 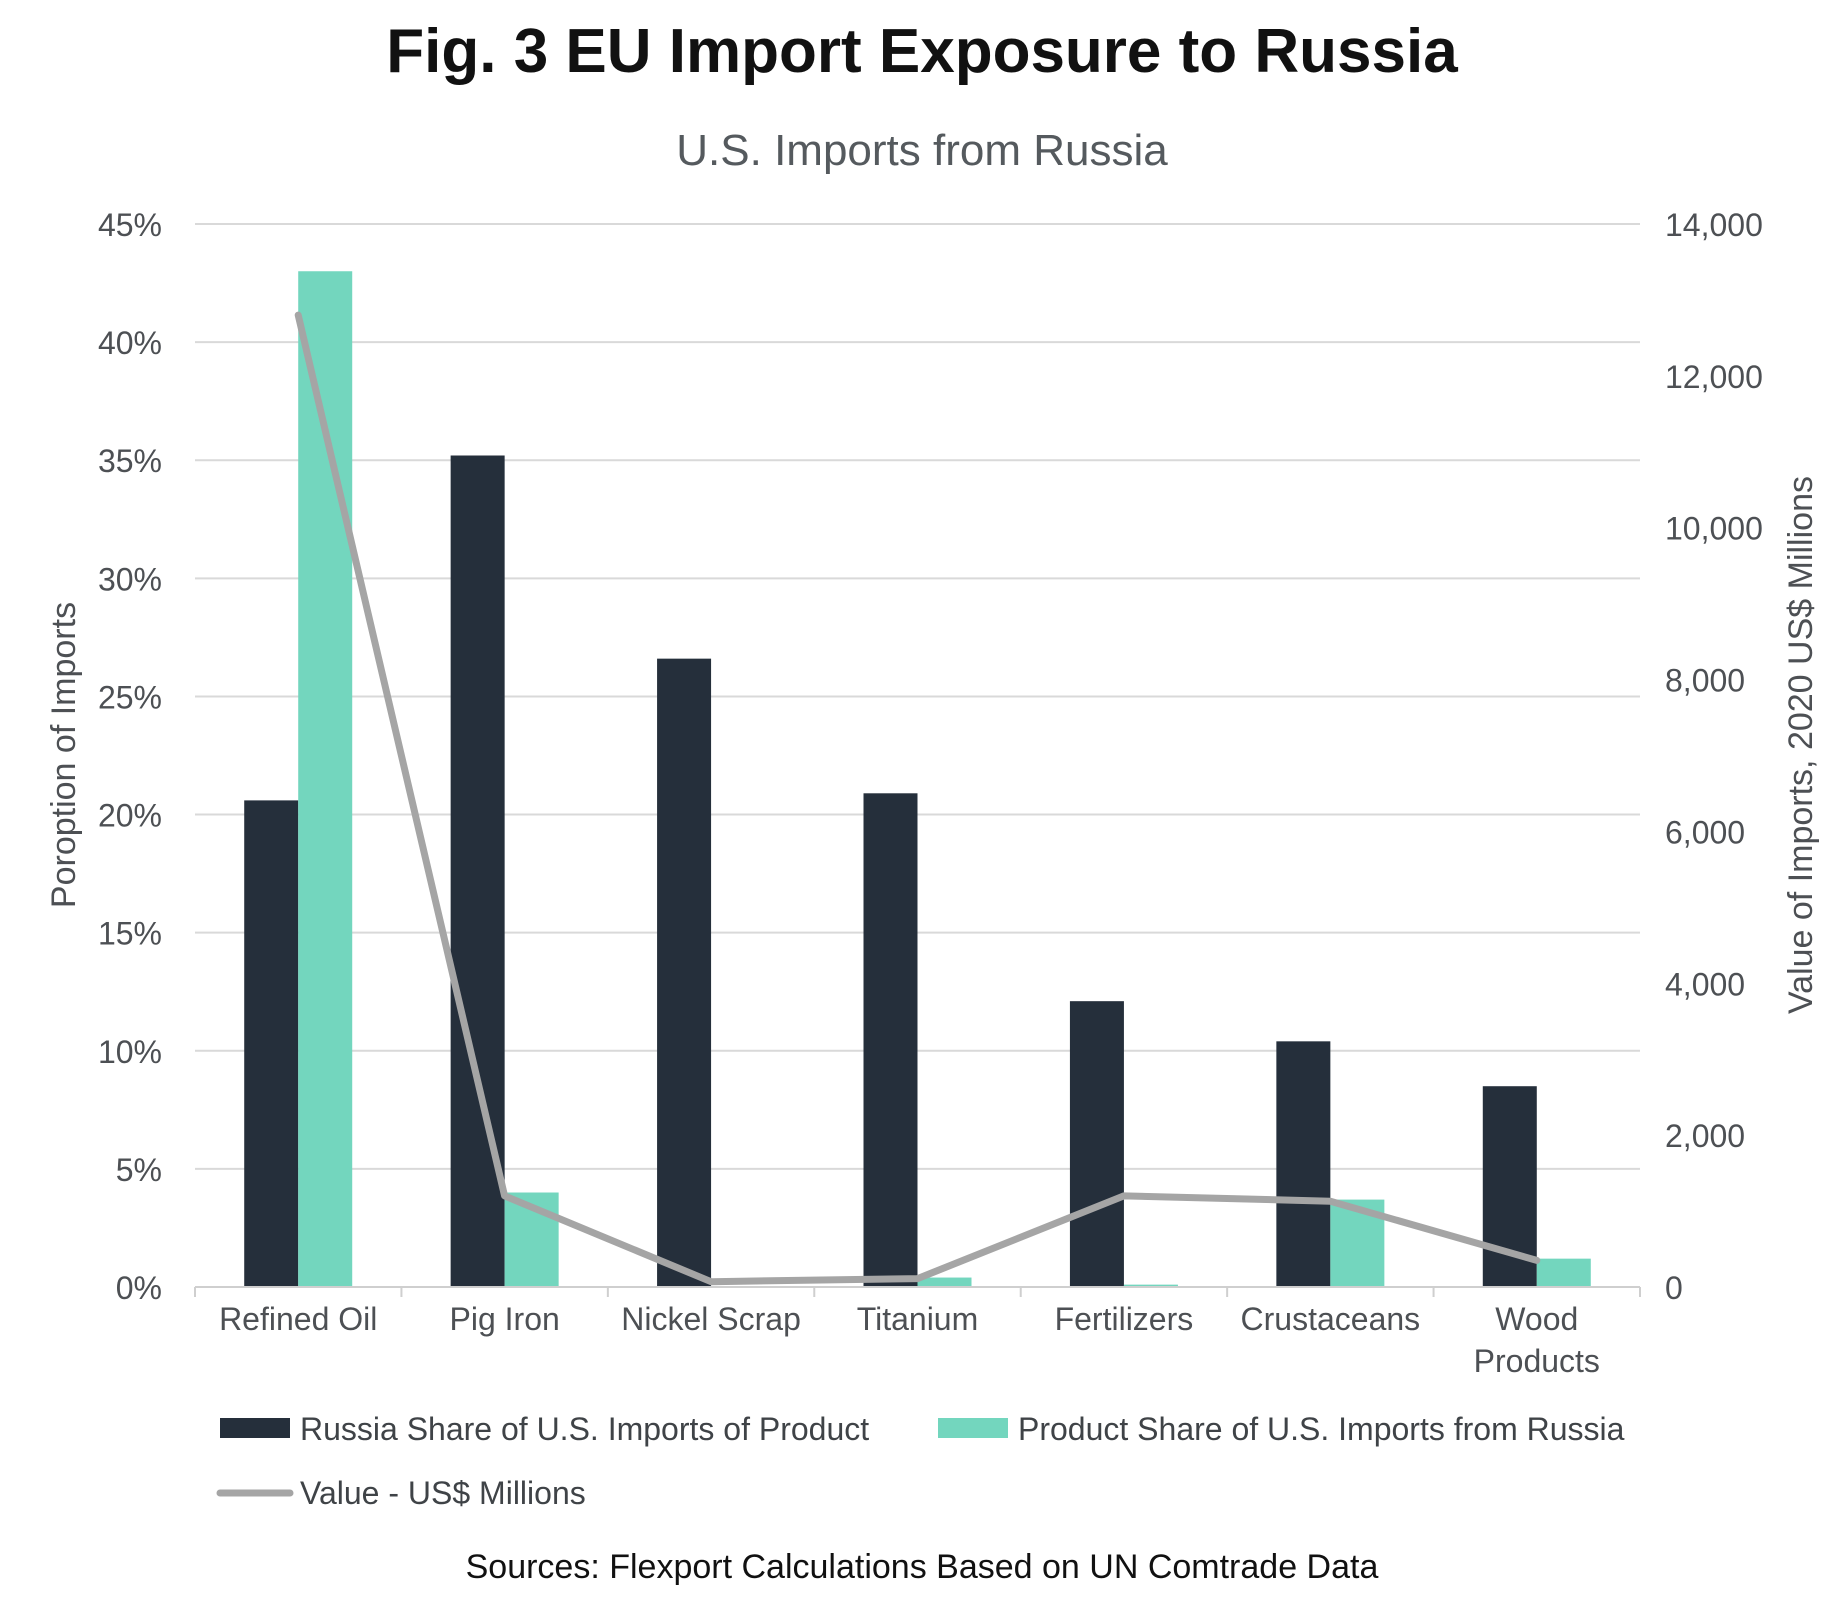 I want to click on chart-subtitle: U.S. Imports from Russia, so click(x=922, y=150).